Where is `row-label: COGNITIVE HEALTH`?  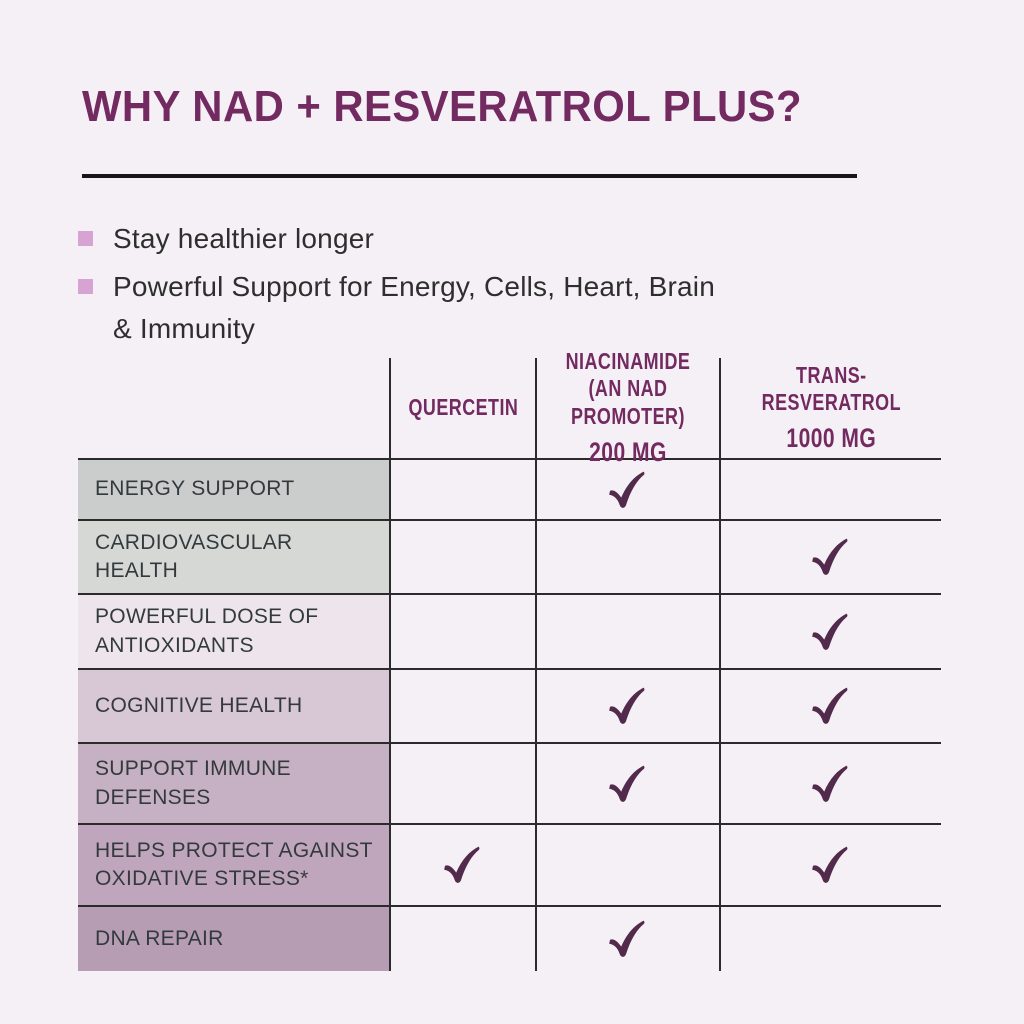 row-label: COGNITIVE HEALTH is located at coordinates (199, 705).